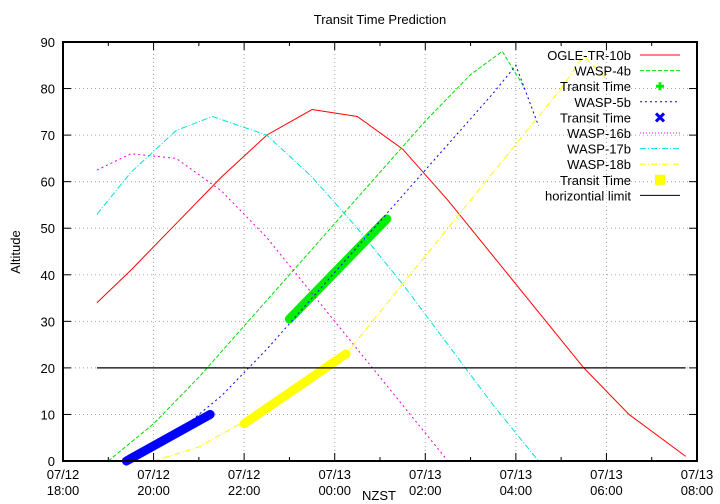 The image size is (720, 504). I want to click on y-tick-label: 40, so click(48, 275).